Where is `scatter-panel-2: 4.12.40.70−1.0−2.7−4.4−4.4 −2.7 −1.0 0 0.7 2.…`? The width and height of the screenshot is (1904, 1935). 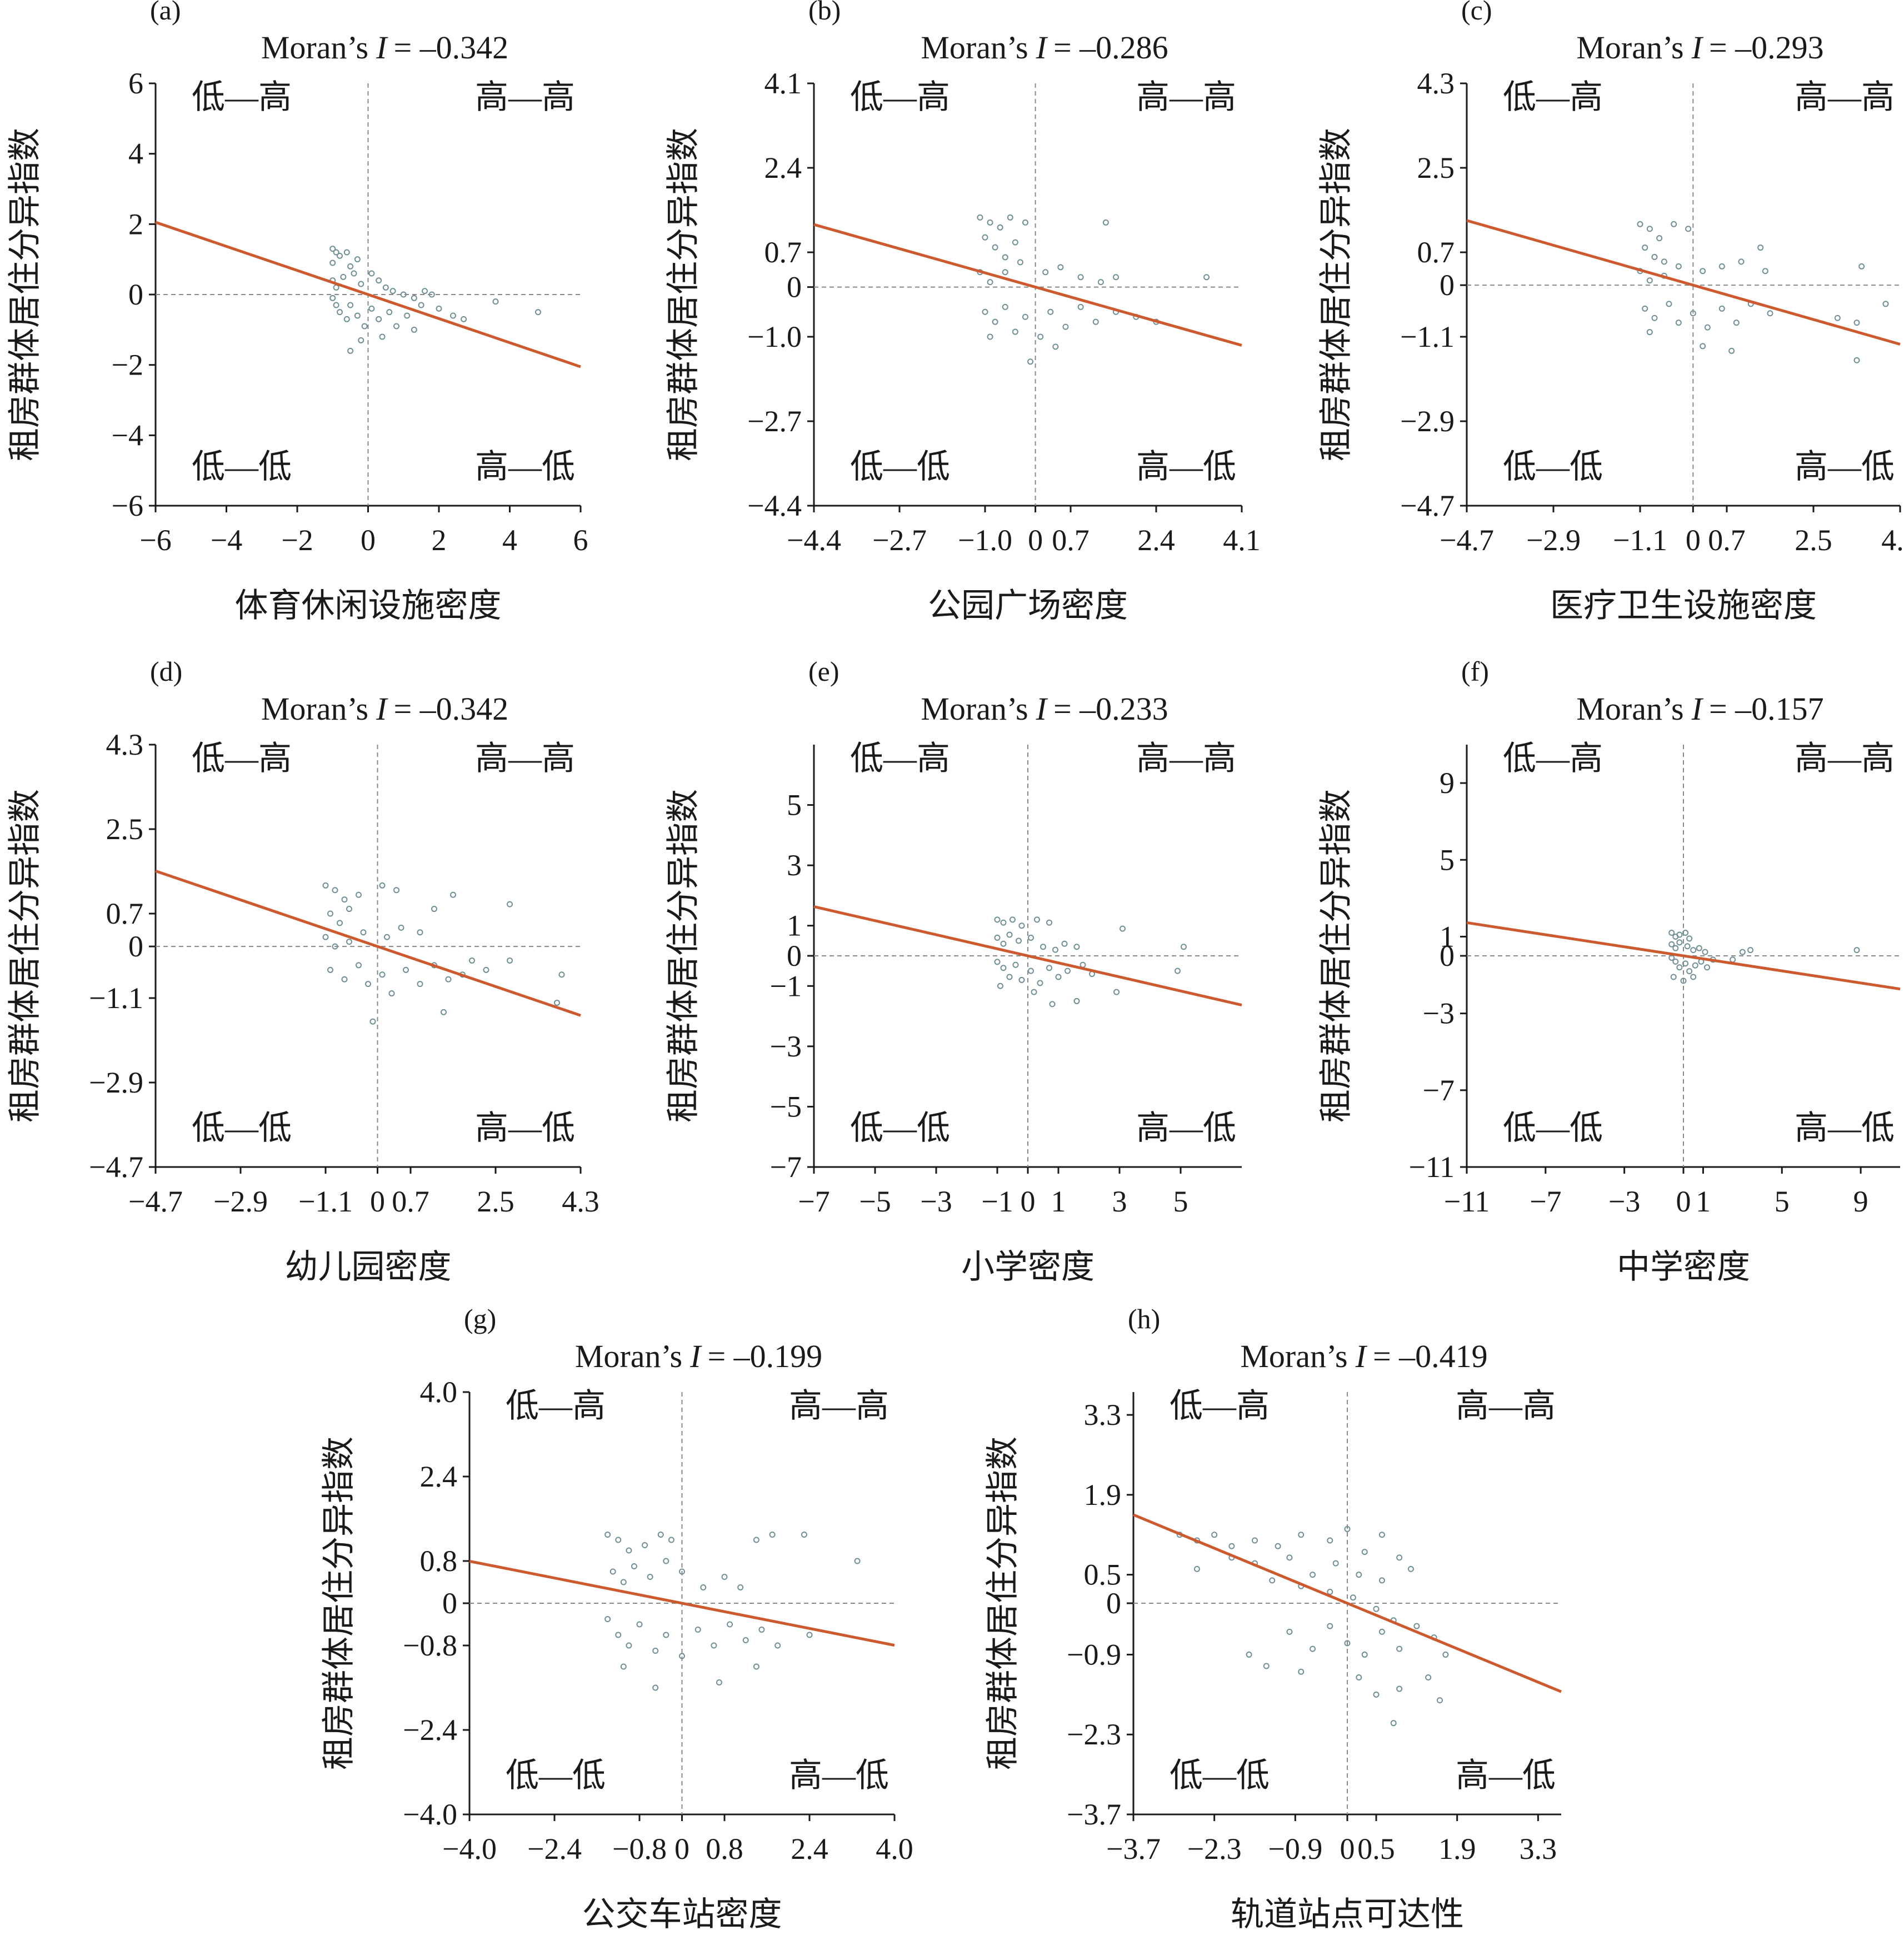
scatter-panel-2: 4.12.40.70−1.0−2.7−4.4−4.4 −2.7 −1.0 0 0.7 2.… is located at coordinates (963, 312).